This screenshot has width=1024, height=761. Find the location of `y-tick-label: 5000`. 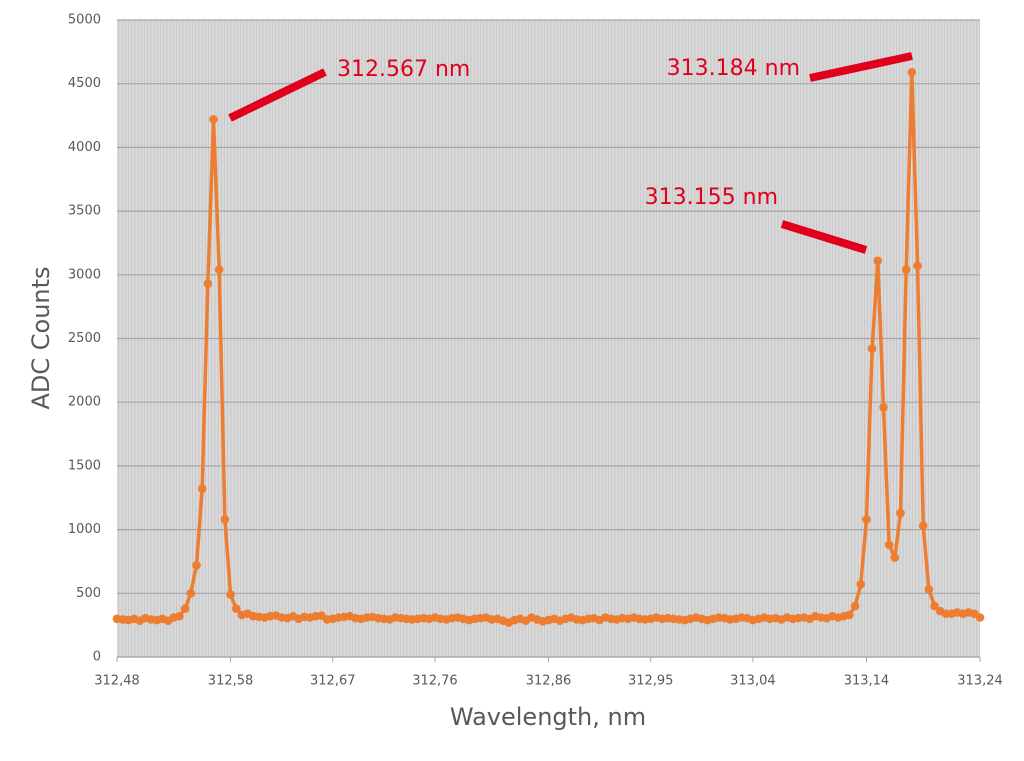

y-tick-label: 5000 is located at coordinates (84, 20).